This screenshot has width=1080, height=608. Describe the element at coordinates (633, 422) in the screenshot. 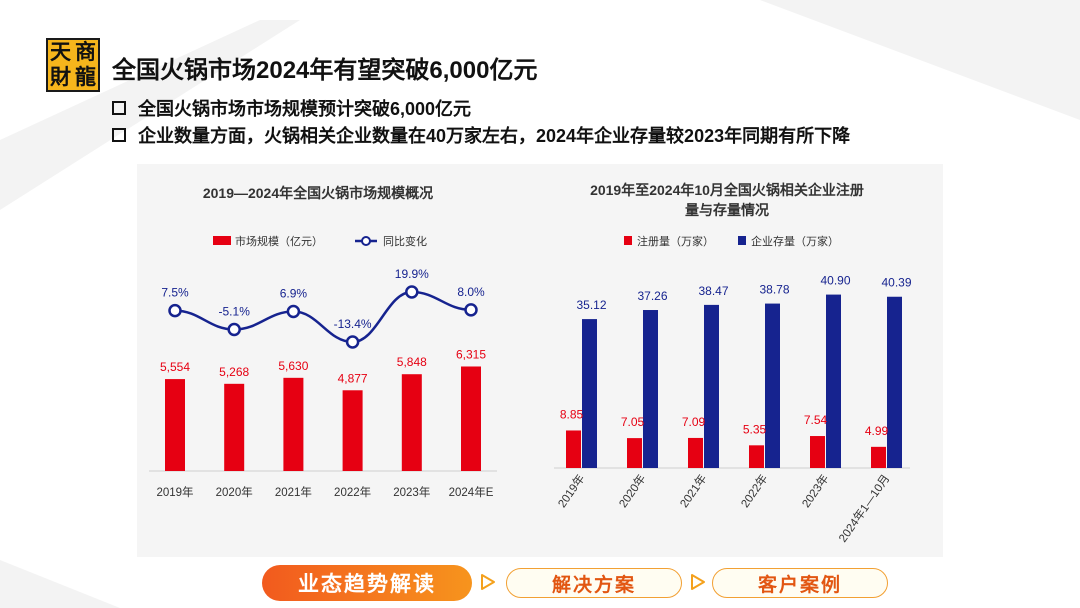

I see `bar-value-label: 7.05` at that location.